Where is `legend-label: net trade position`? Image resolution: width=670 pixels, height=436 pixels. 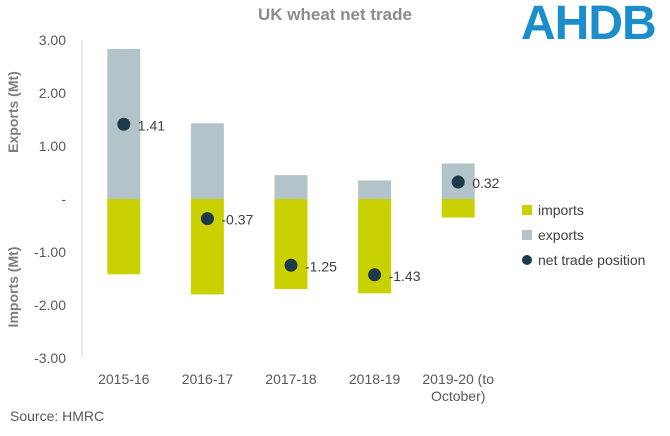
legend-label: net trade position is located at coordinates (591, 260).